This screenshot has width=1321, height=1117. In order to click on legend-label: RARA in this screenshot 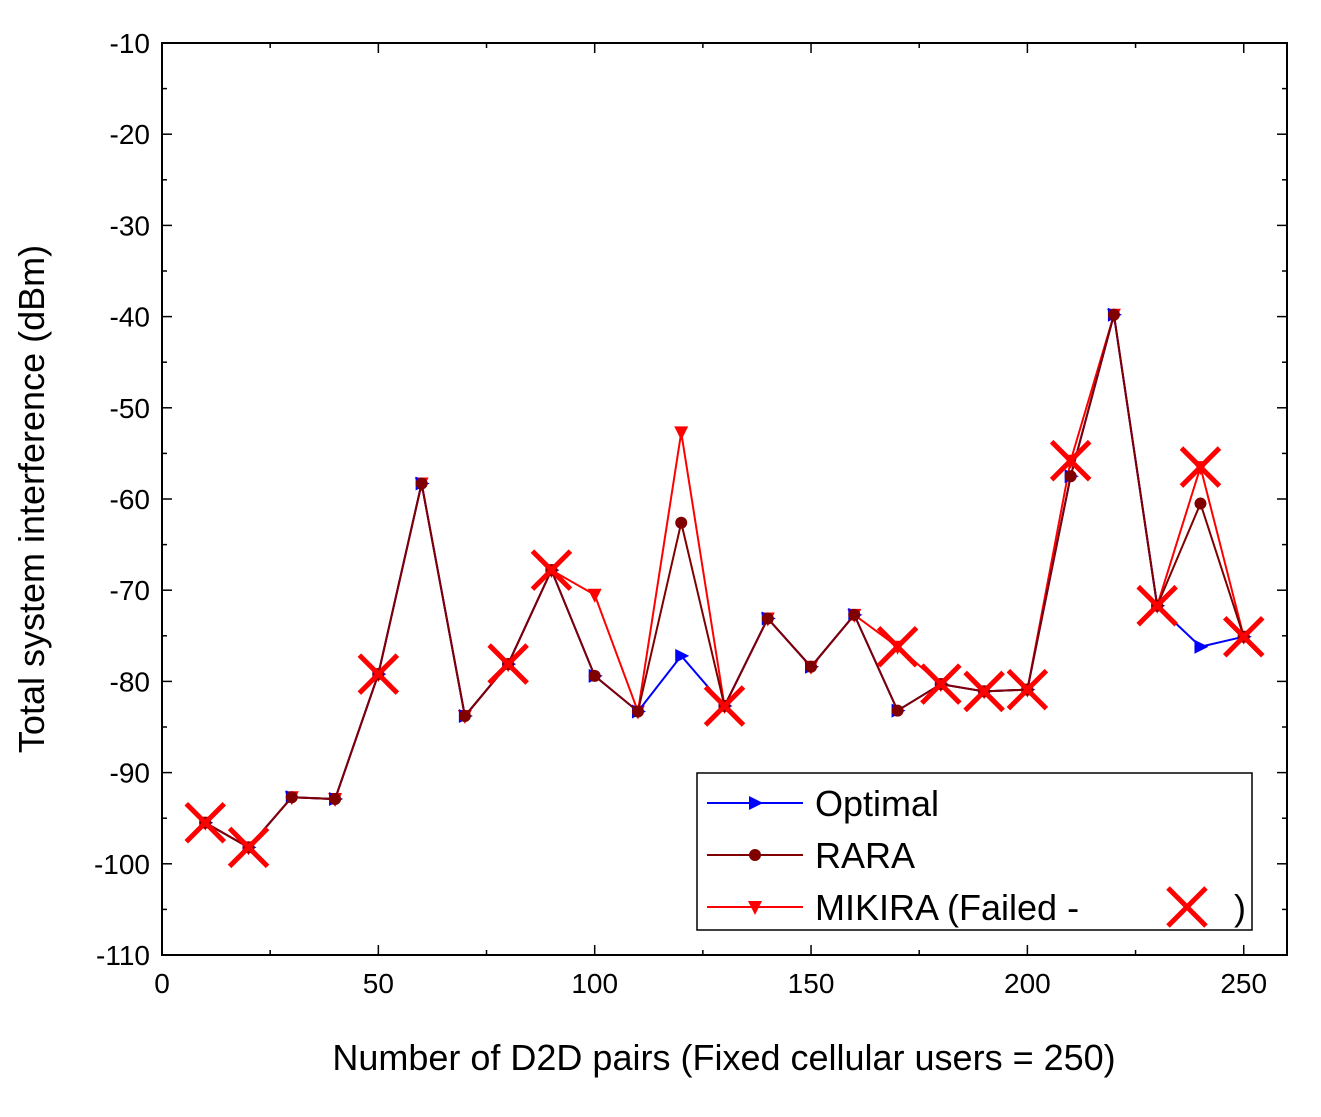, I will do `click(865, 855)`.